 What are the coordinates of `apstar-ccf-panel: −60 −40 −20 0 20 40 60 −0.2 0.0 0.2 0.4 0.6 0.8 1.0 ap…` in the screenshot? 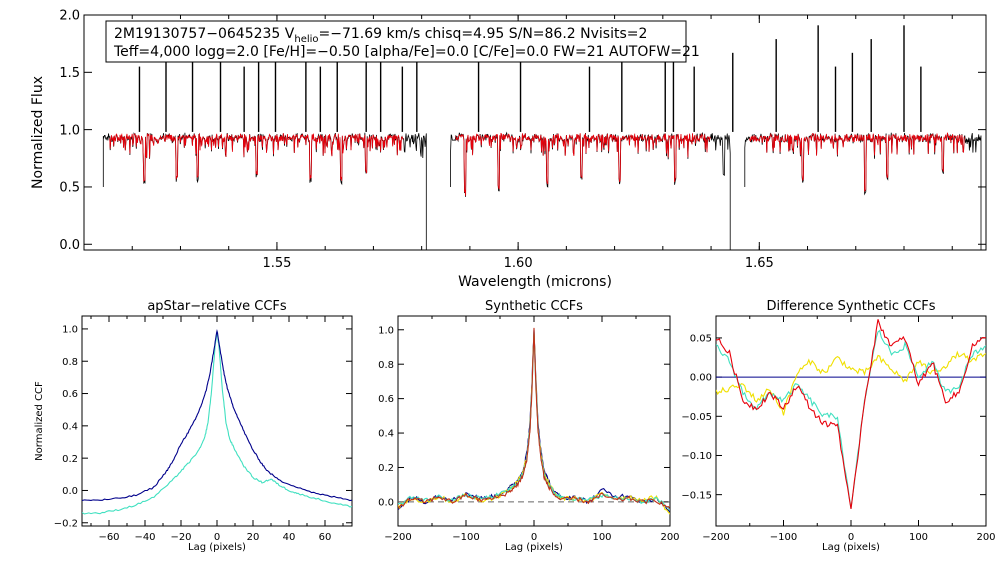 It's located at (193, 426).